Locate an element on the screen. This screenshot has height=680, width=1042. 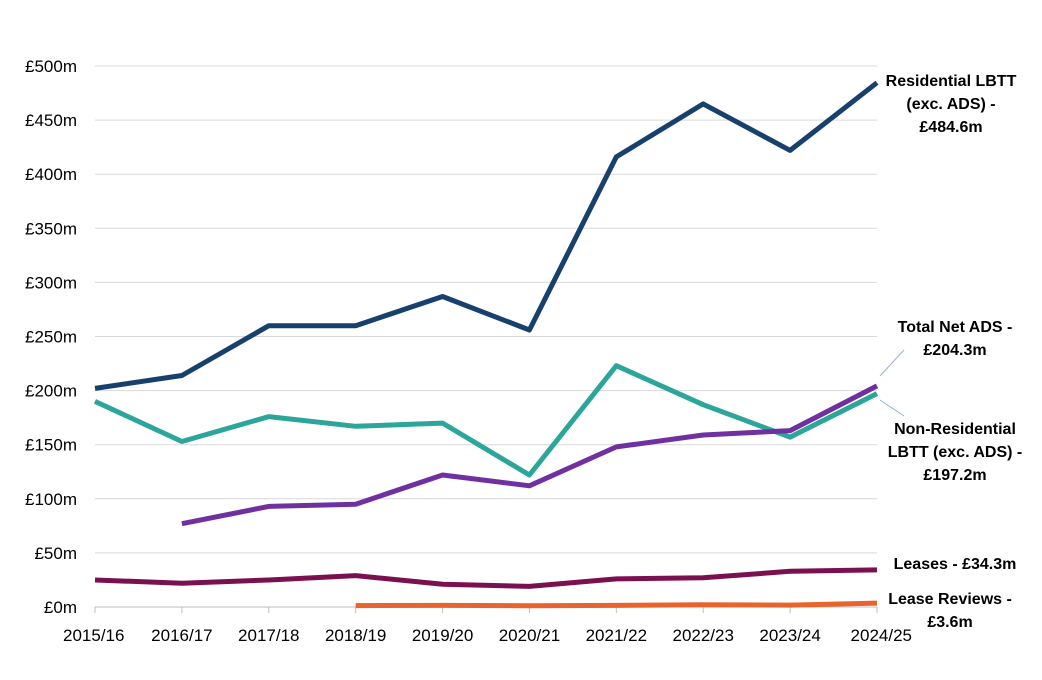
series-label-1: £197.2m is located at coordinates (954, 475).